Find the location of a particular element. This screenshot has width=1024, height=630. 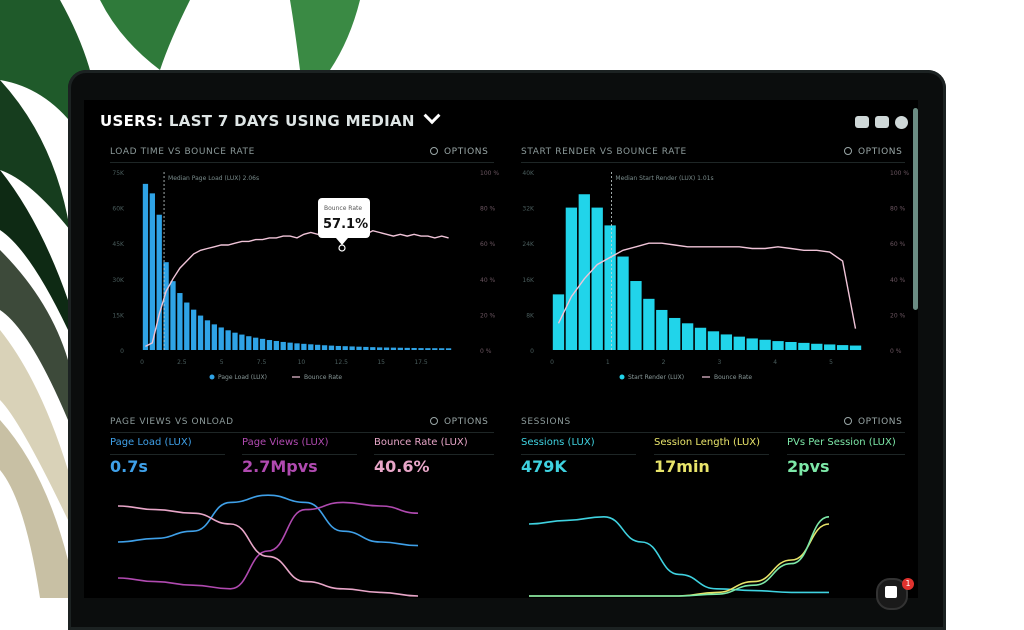

users-label: USERS: is located at coordinates (132, 121).